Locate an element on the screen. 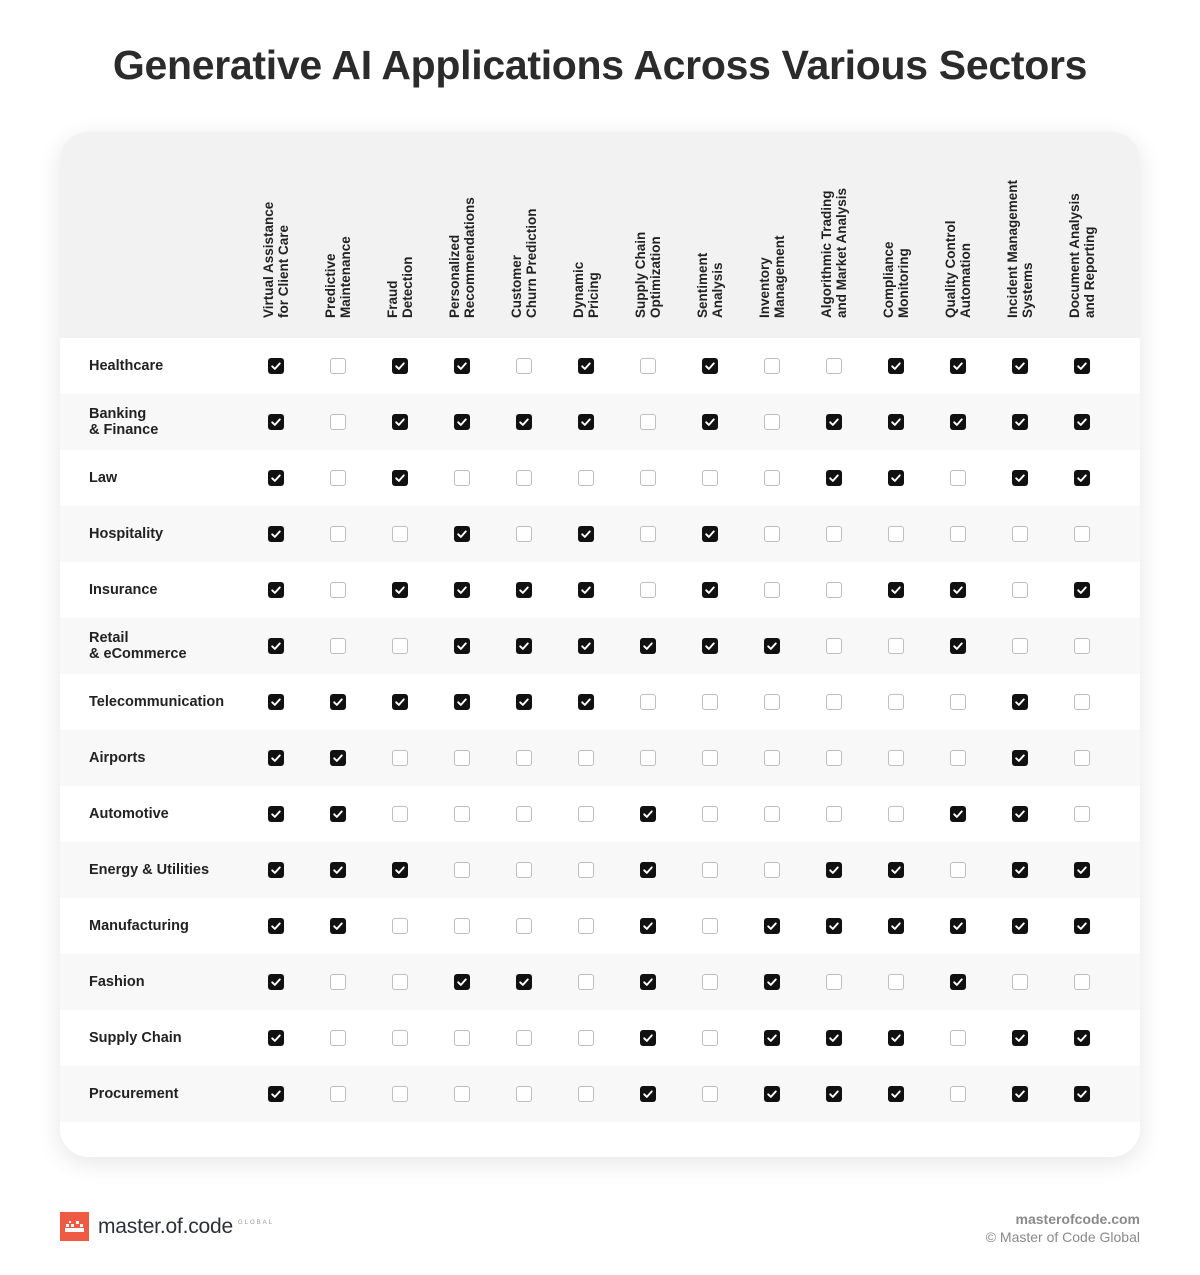 The height and width of the screenshot is (1275, 1200). table-row: Insurance is located at coordinates (600, 590).